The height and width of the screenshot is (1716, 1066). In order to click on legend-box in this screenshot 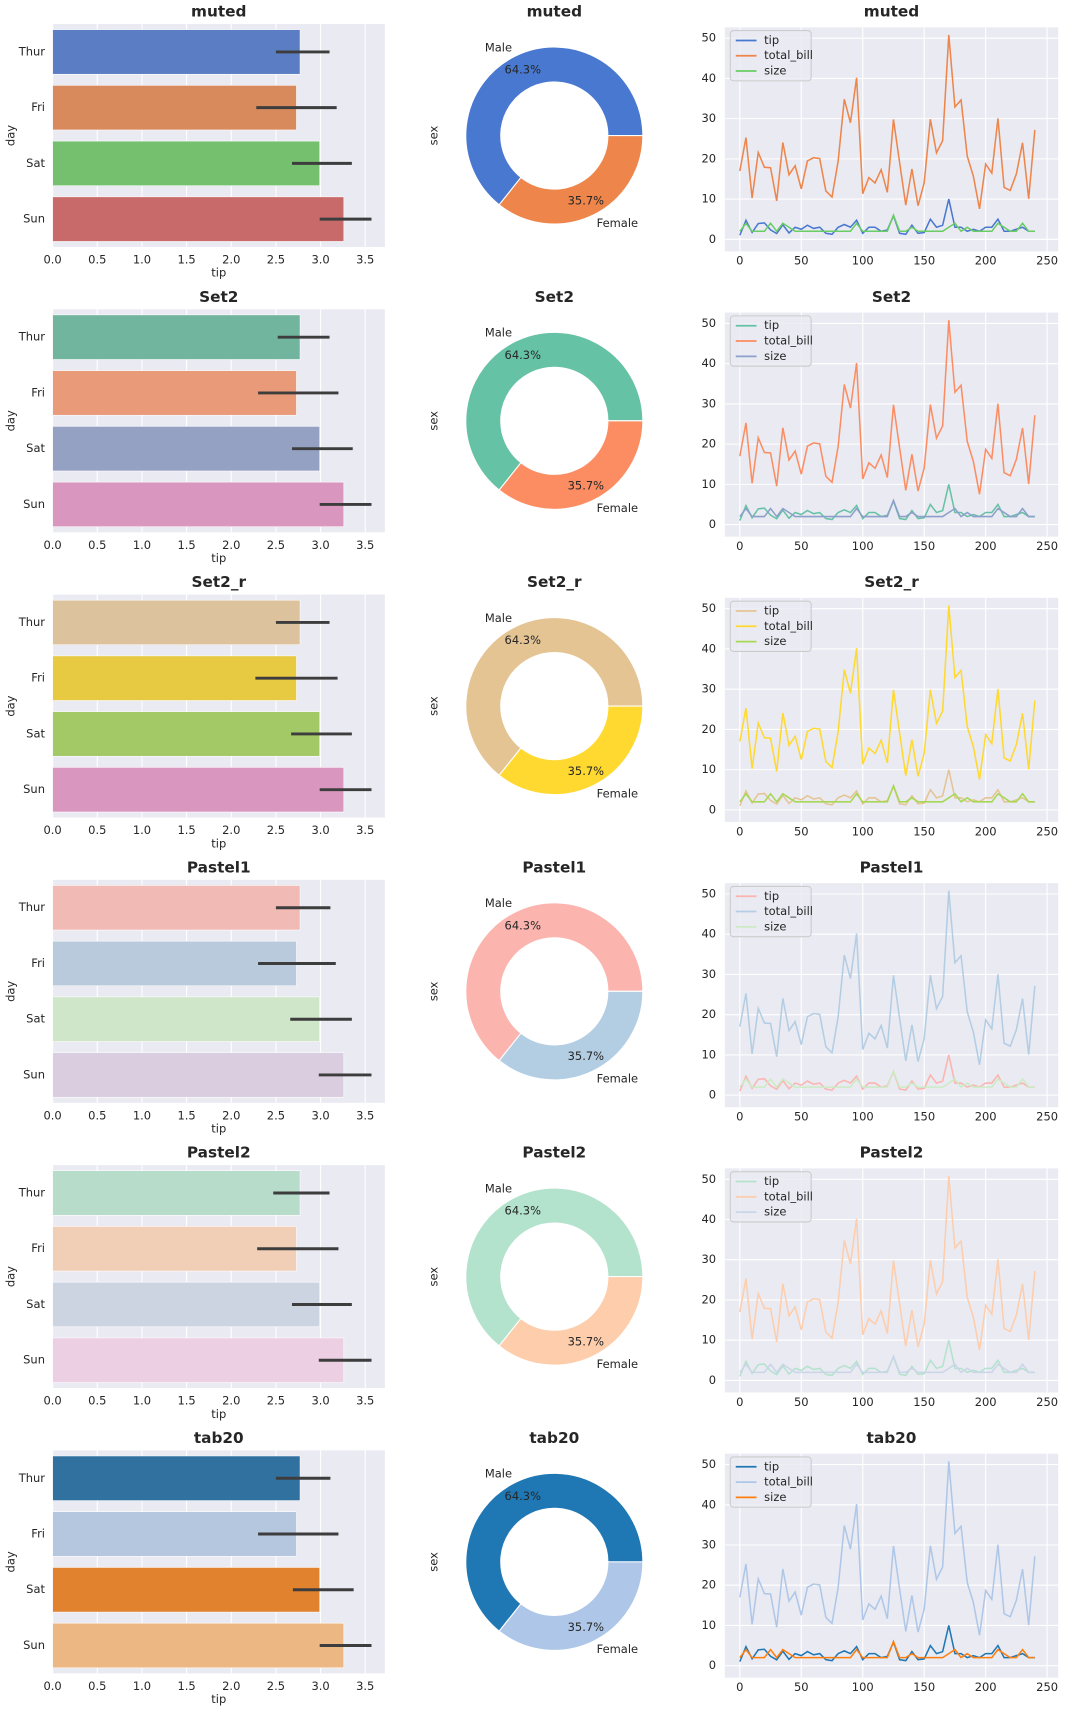, I will do `click(770, 911)`.